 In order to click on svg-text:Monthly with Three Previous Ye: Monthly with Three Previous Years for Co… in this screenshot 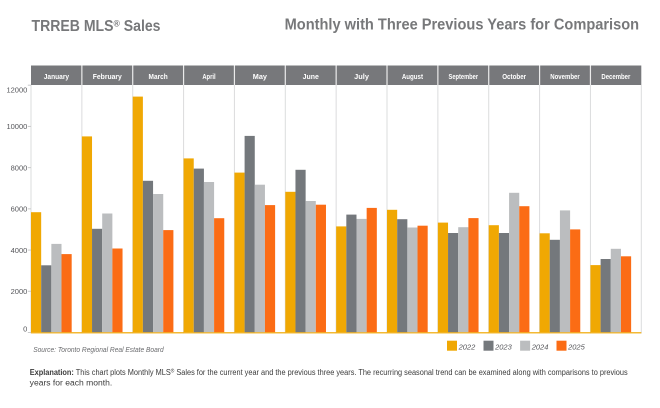, I will do `click(462, 24)`.